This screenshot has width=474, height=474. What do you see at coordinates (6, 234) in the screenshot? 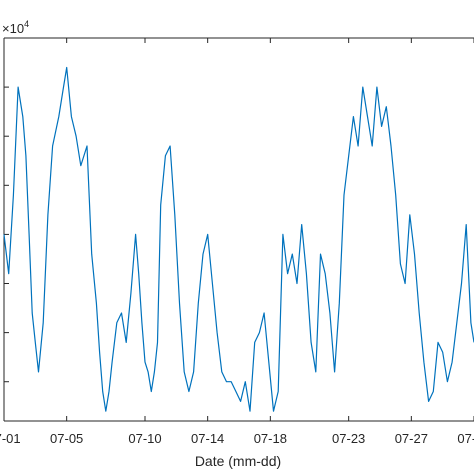
I see `y-ticks` at bounding box center [6, 234].